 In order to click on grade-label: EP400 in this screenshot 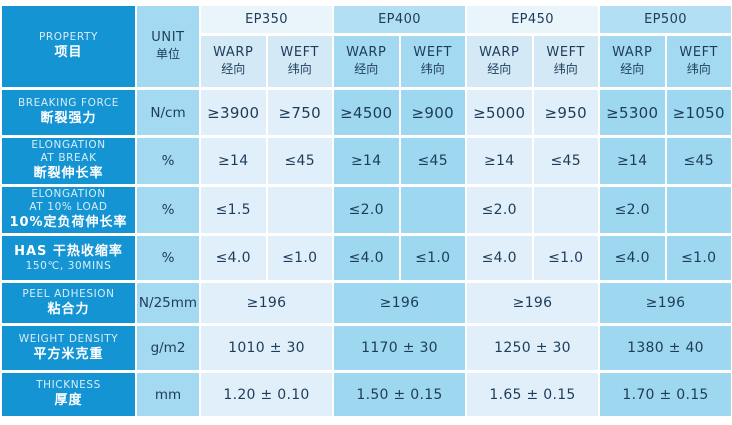, I will do `click(399, 19)`.